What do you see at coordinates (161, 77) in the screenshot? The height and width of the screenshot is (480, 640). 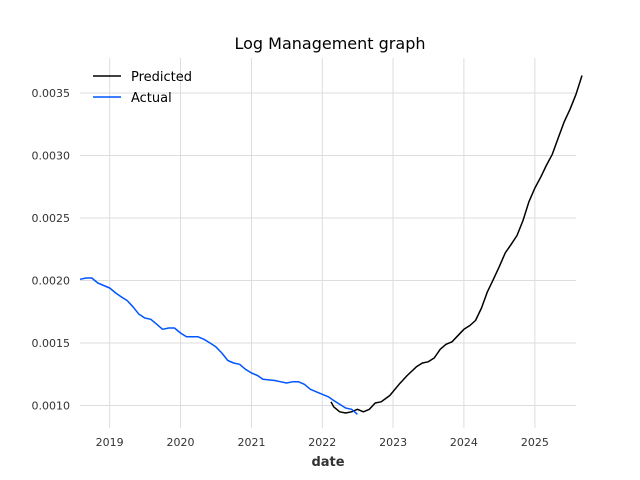 I see `legend-label-predicted: Predicted` at bounding box center [161, 77].